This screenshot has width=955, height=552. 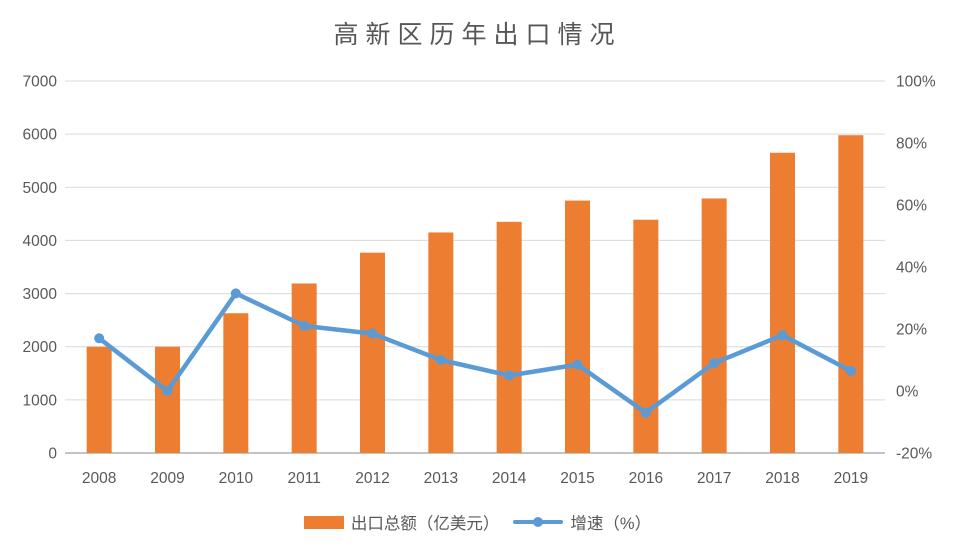 What do you see at coordinates (782, 335) in the screenshot?
I see `growth-marker-2018` at bounding box center [782, 335].